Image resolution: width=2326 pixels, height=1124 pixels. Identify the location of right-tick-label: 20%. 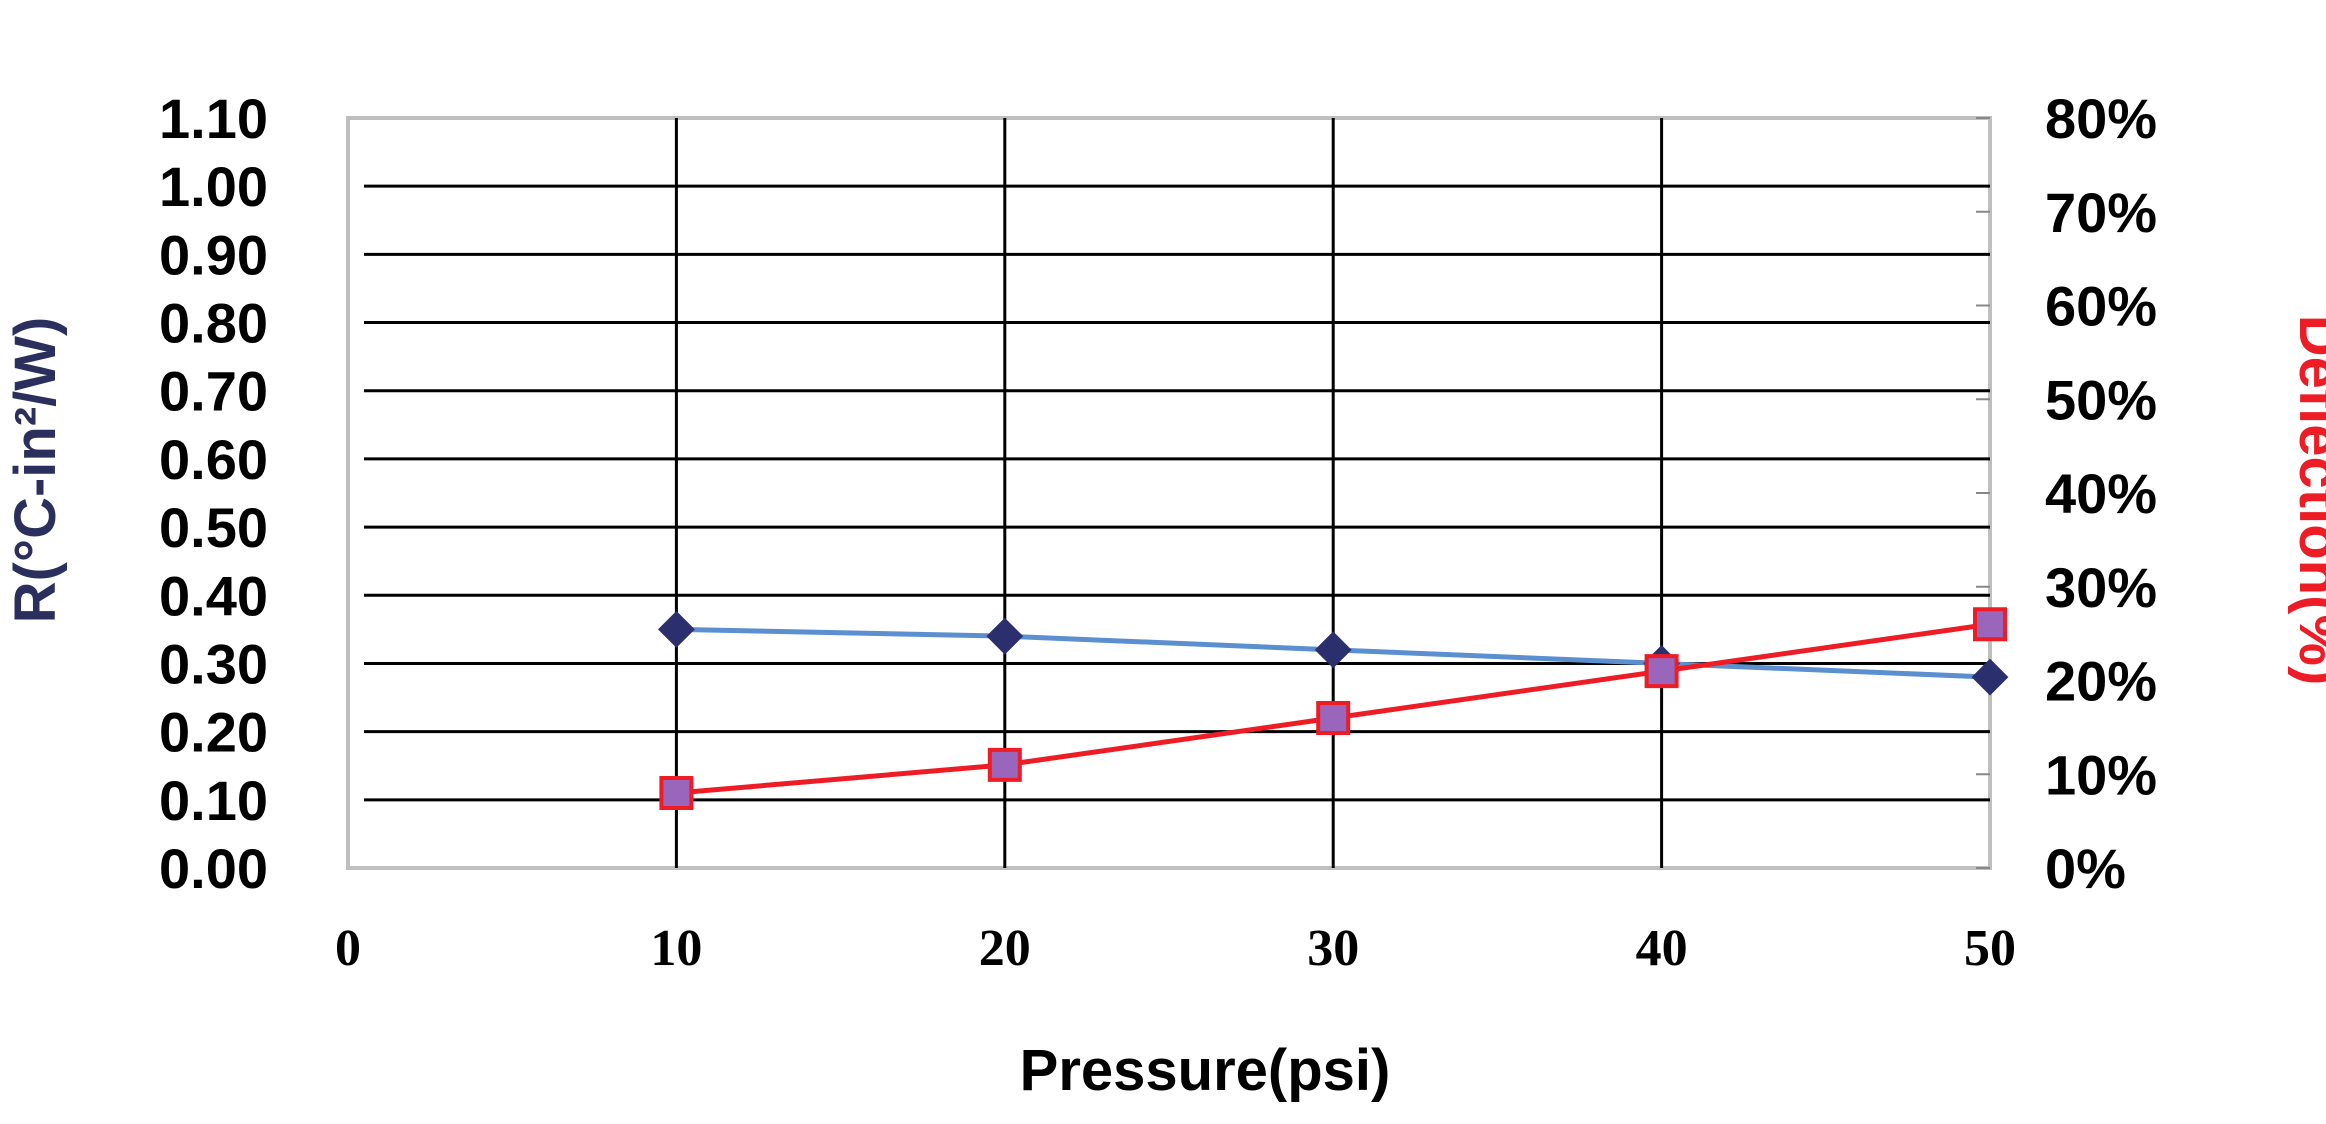
(2101, 681).